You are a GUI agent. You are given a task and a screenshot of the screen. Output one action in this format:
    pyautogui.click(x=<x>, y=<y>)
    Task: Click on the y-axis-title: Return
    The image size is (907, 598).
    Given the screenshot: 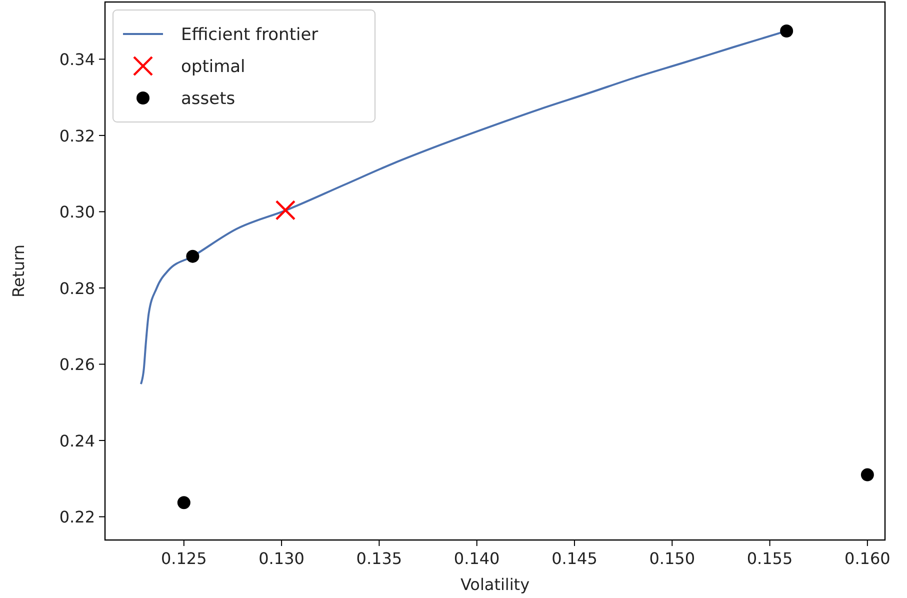 What is the action you would take?
    pyautogui.click(x=18, y=271)
    